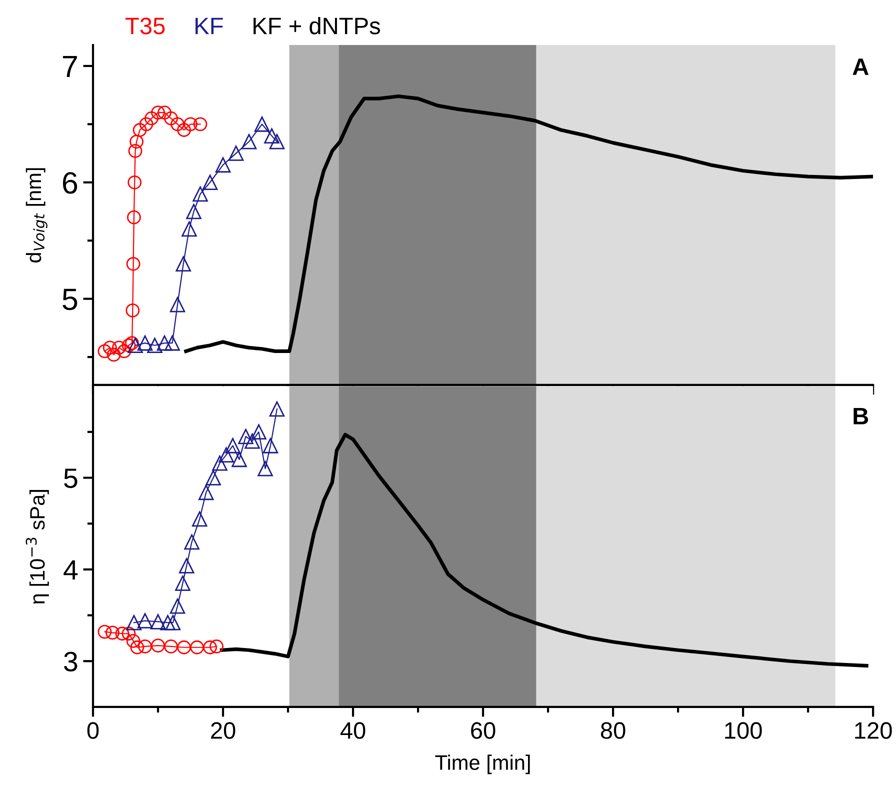 The height and width of the screenshot is (801, 896). I want to click on x-tick-label: 120, so click(873, 730).